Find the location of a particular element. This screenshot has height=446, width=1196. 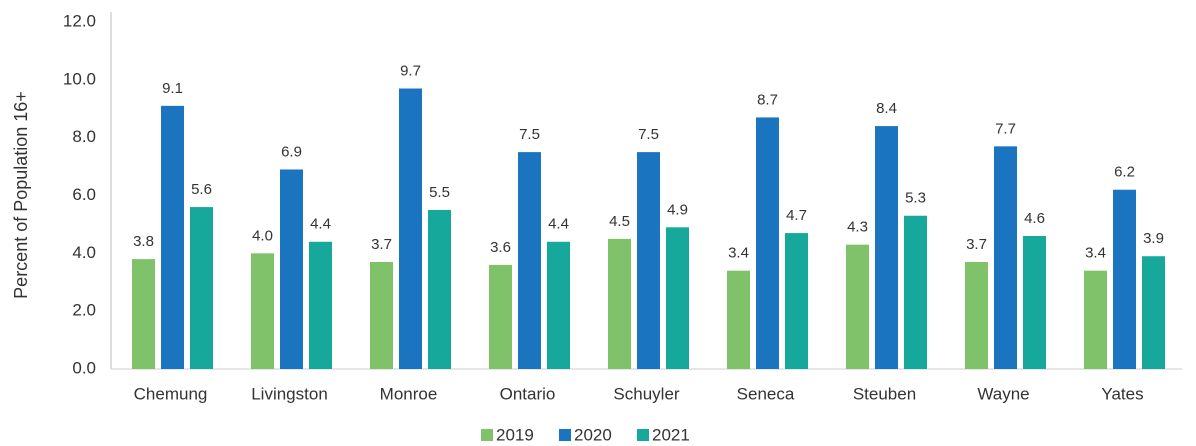

value-label: 4.6 is located at coordinates (1034, 218).